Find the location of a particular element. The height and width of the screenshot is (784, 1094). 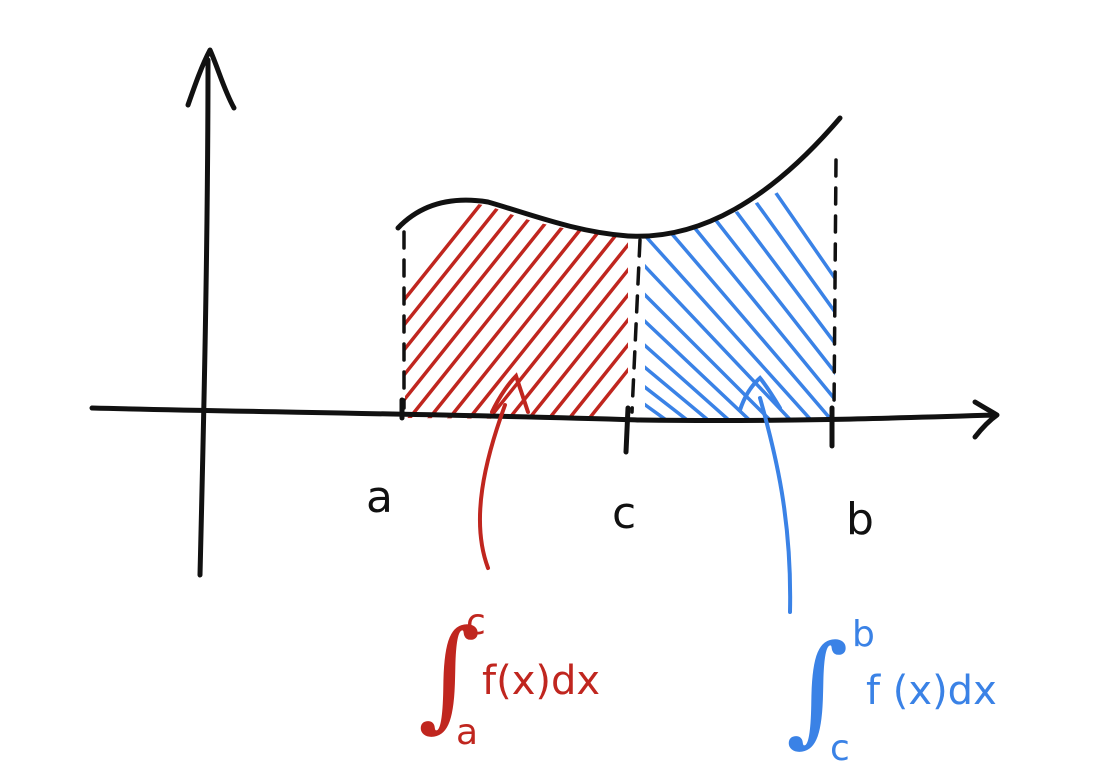

label-c: c is located at coordinates (624, 513).